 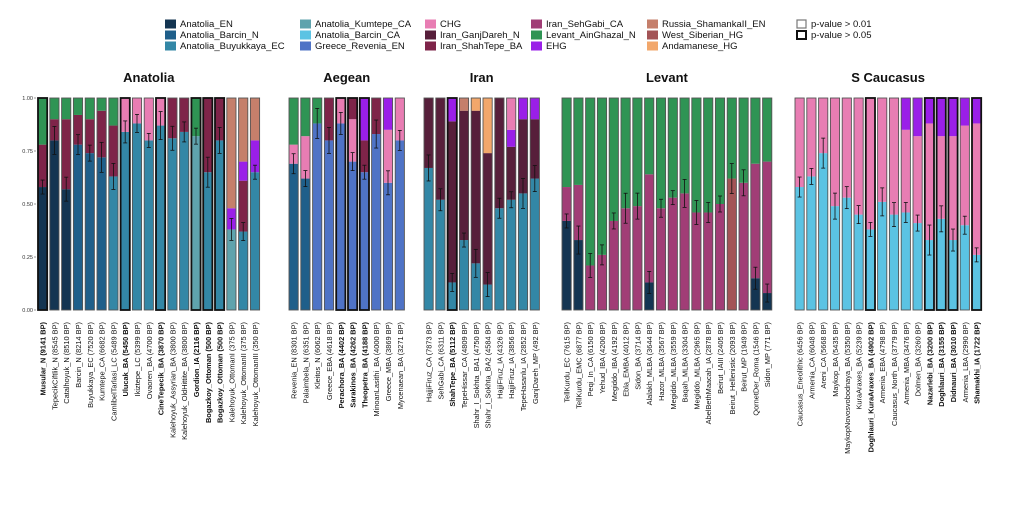 What do you see at coordinates (341, 252) in the screenshot?
I see `bar: Perachora_BA (4402 BP)` at bounding box center [341, 252].